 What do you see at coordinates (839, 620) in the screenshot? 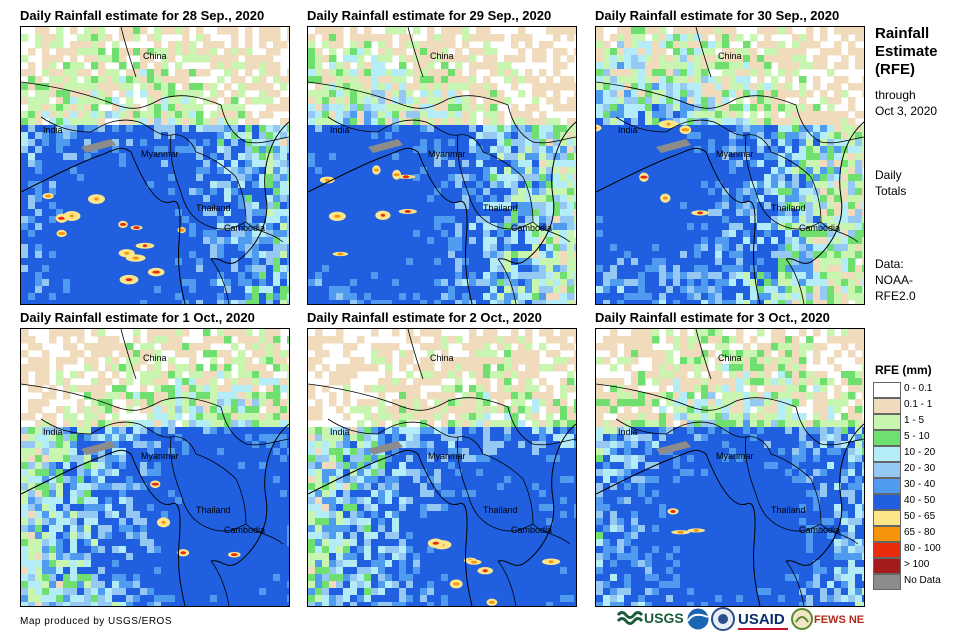
I see `fews-net-text: FEWS NET` at bounding box center [839, 620].